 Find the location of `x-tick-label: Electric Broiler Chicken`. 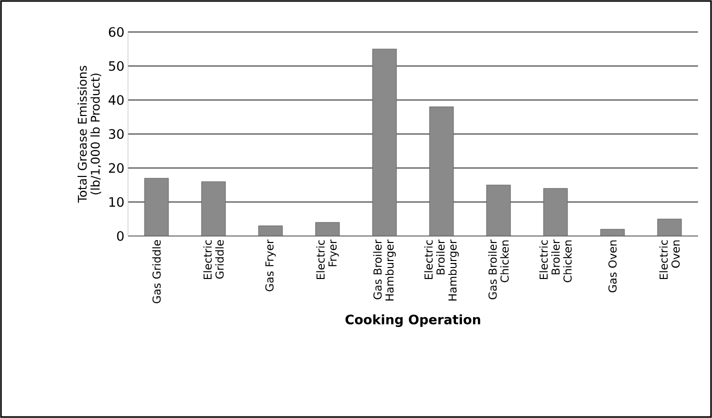

x-tick-label: Electric Broiler Chicken is located at coordinates (555, 261).